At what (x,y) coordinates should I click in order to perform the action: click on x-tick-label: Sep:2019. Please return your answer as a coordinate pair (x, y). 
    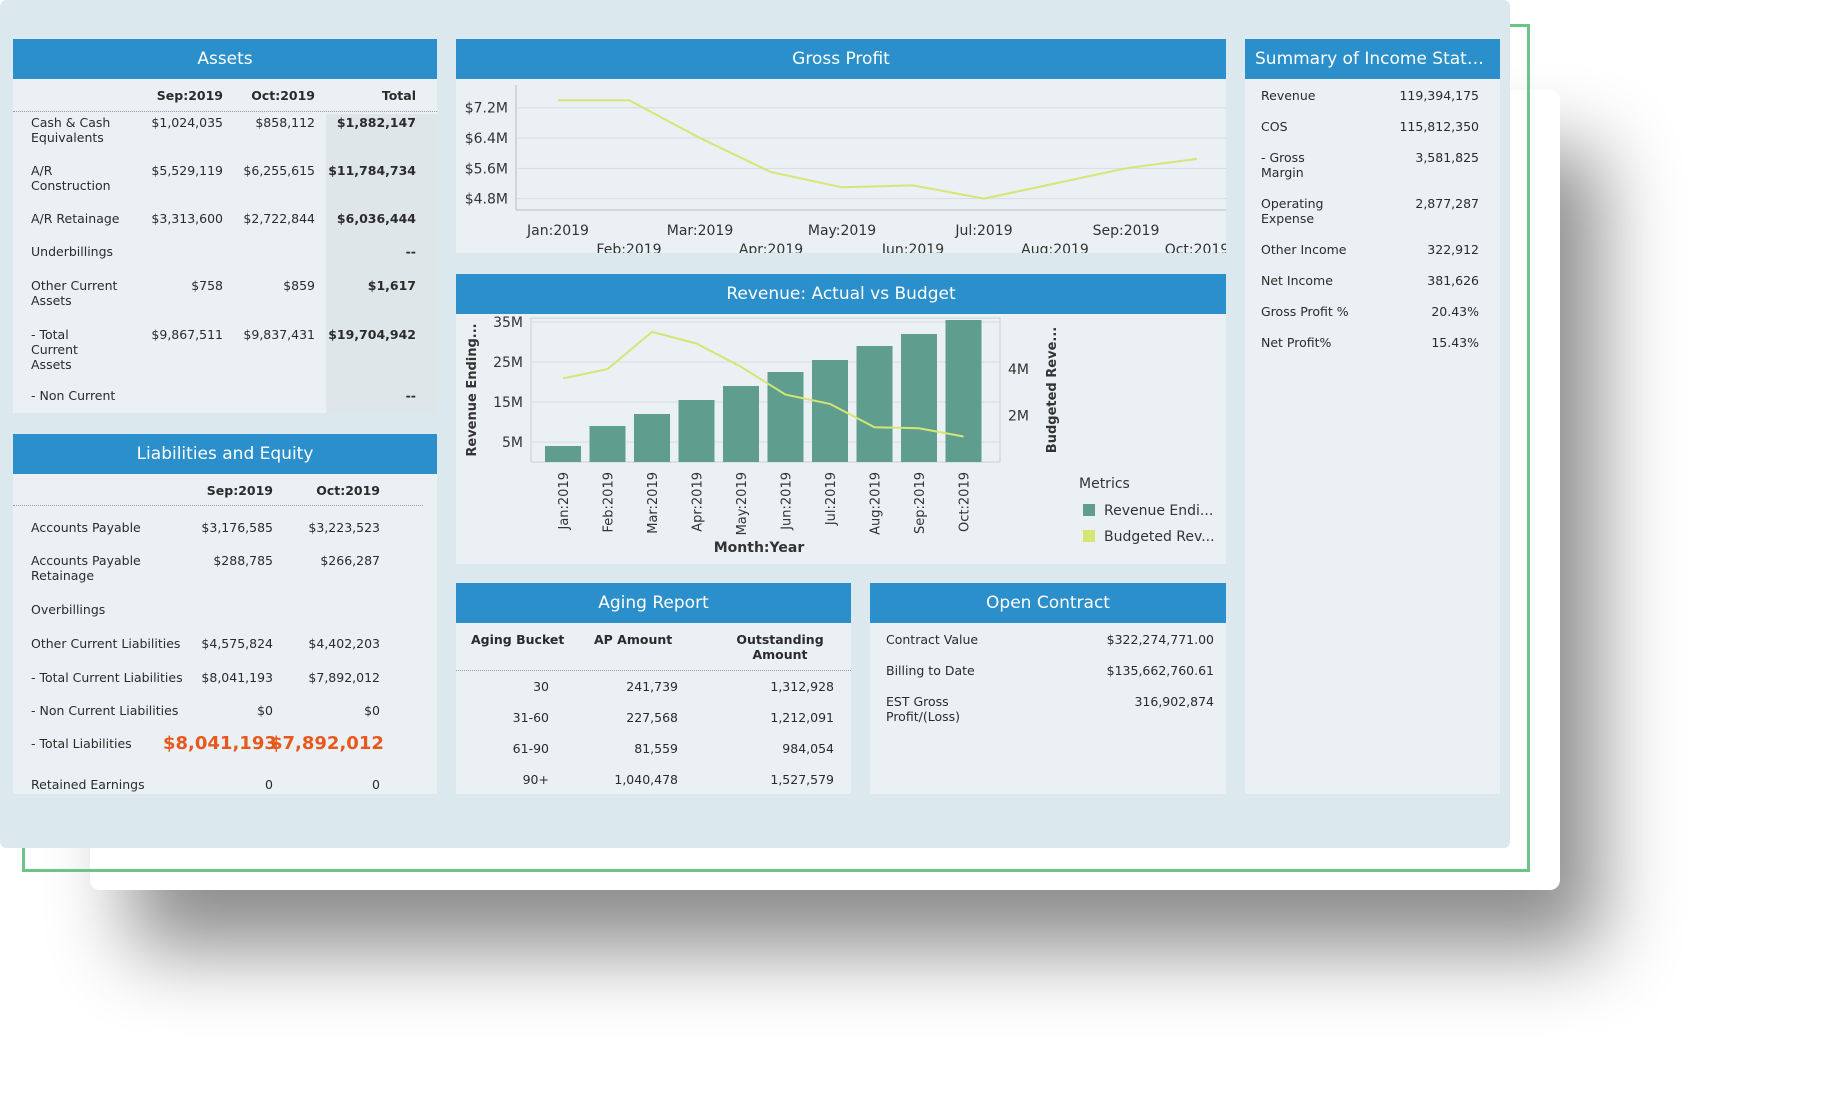
    Looking at the image, I should click on (1126, 231).